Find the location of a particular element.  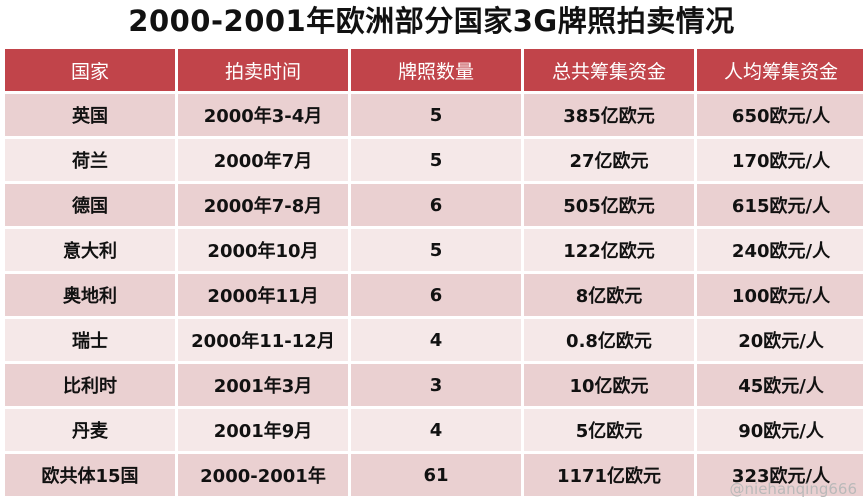

cell-auction-time: 2000年3-4月 is located at coordinates (263, 115).